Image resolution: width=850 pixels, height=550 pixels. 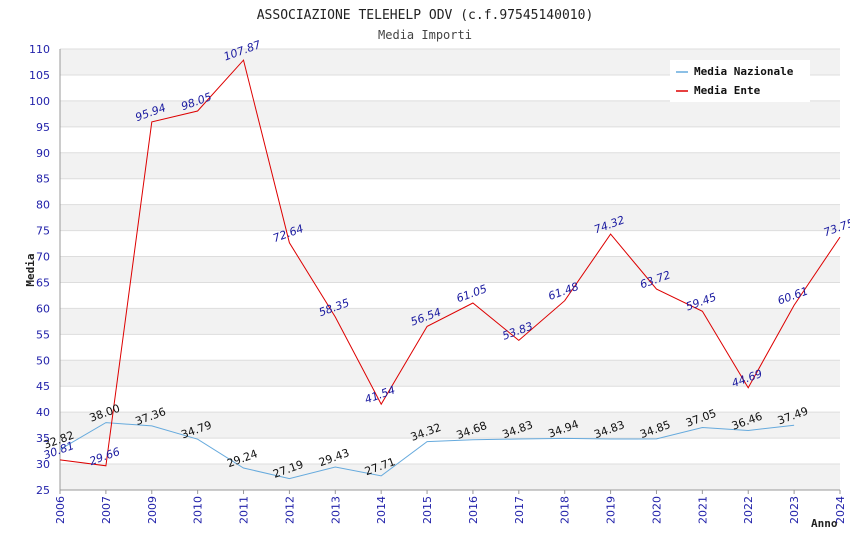 What do you see at coordinates (39, 75) in the screenshot?
I see `y-tick-label: 105` at bounding box center [39, 75].